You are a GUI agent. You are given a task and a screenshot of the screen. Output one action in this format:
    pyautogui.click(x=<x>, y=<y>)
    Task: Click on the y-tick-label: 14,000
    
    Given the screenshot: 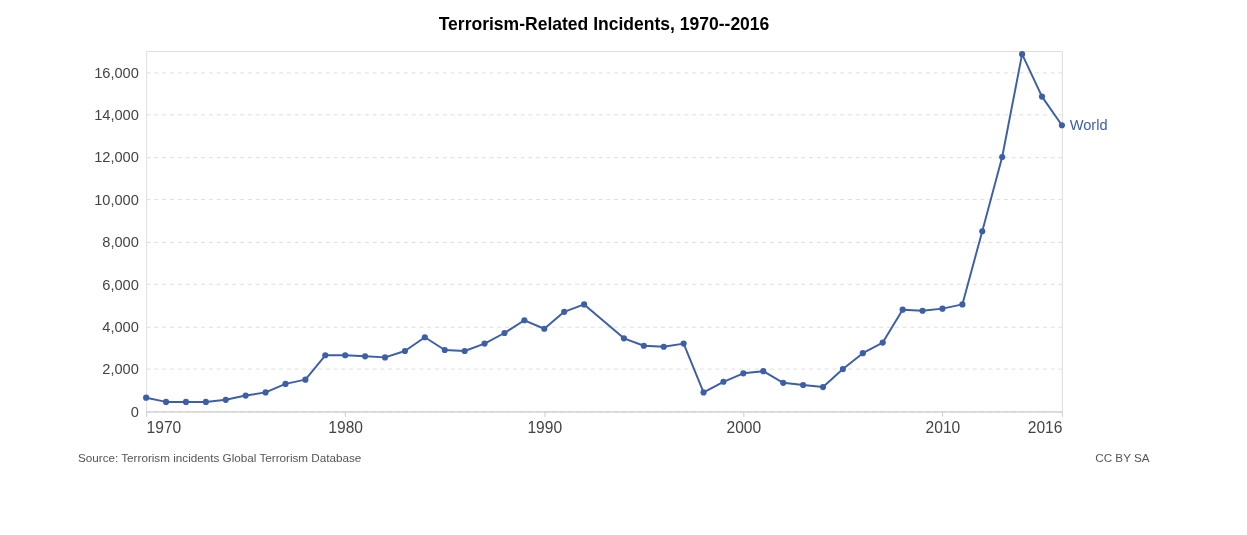 What is the action you would take?
    pyautogui.click(x=116, y=114)
    